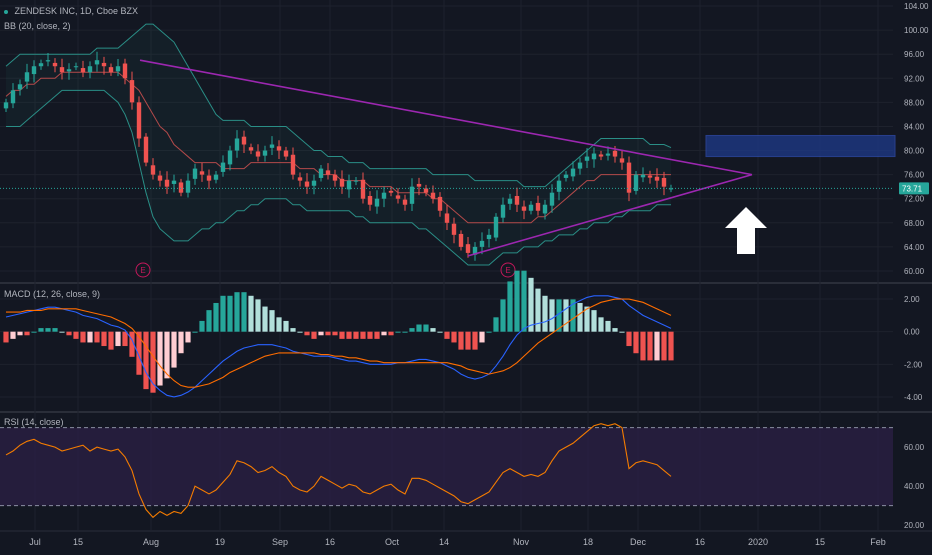 This screenshot has height=555, width=932. I want to click on price-tick-label: 92.00, so click(914, 78).